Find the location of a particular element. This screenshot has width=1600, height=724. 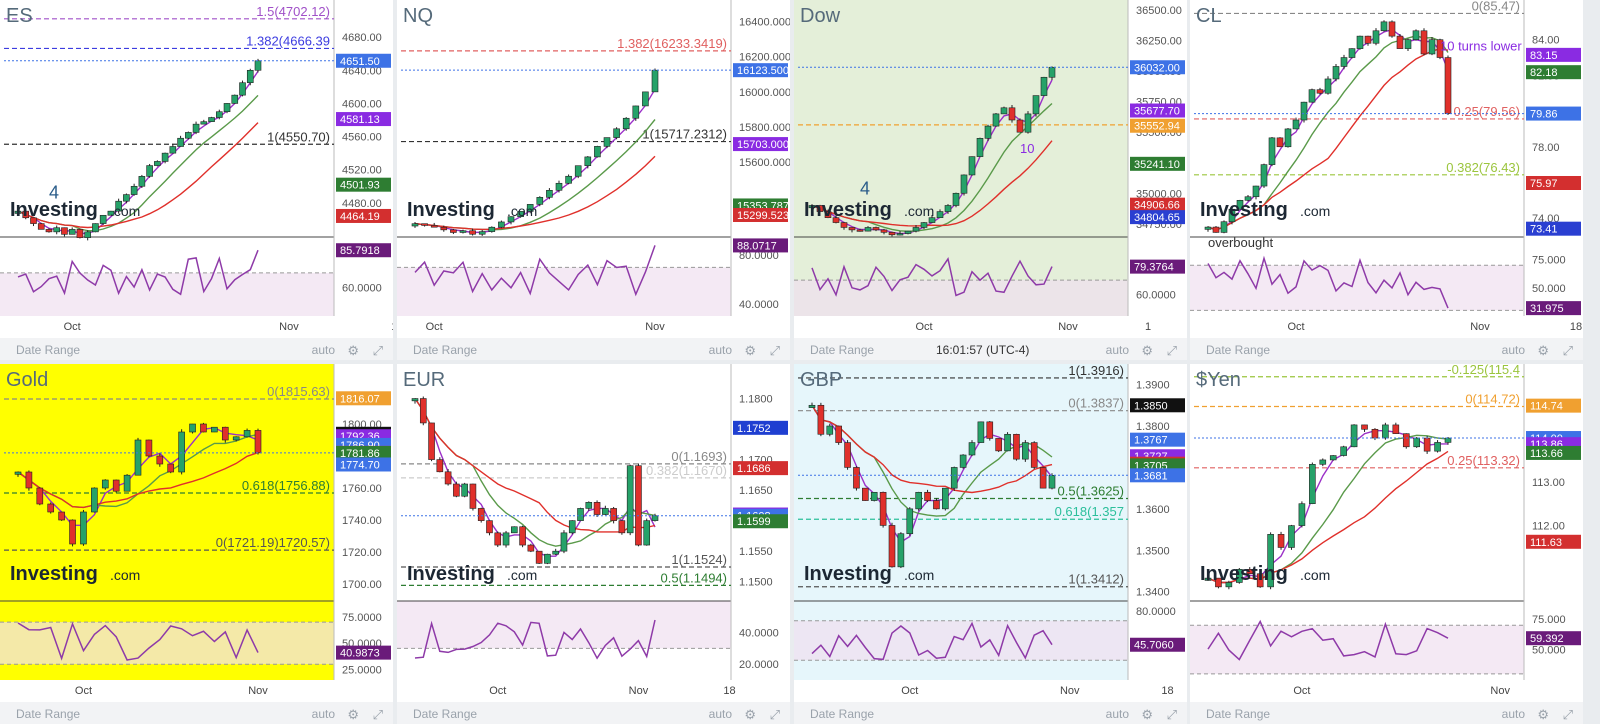

price-badge: 1.3767 is located at coordinates (1157, 439).